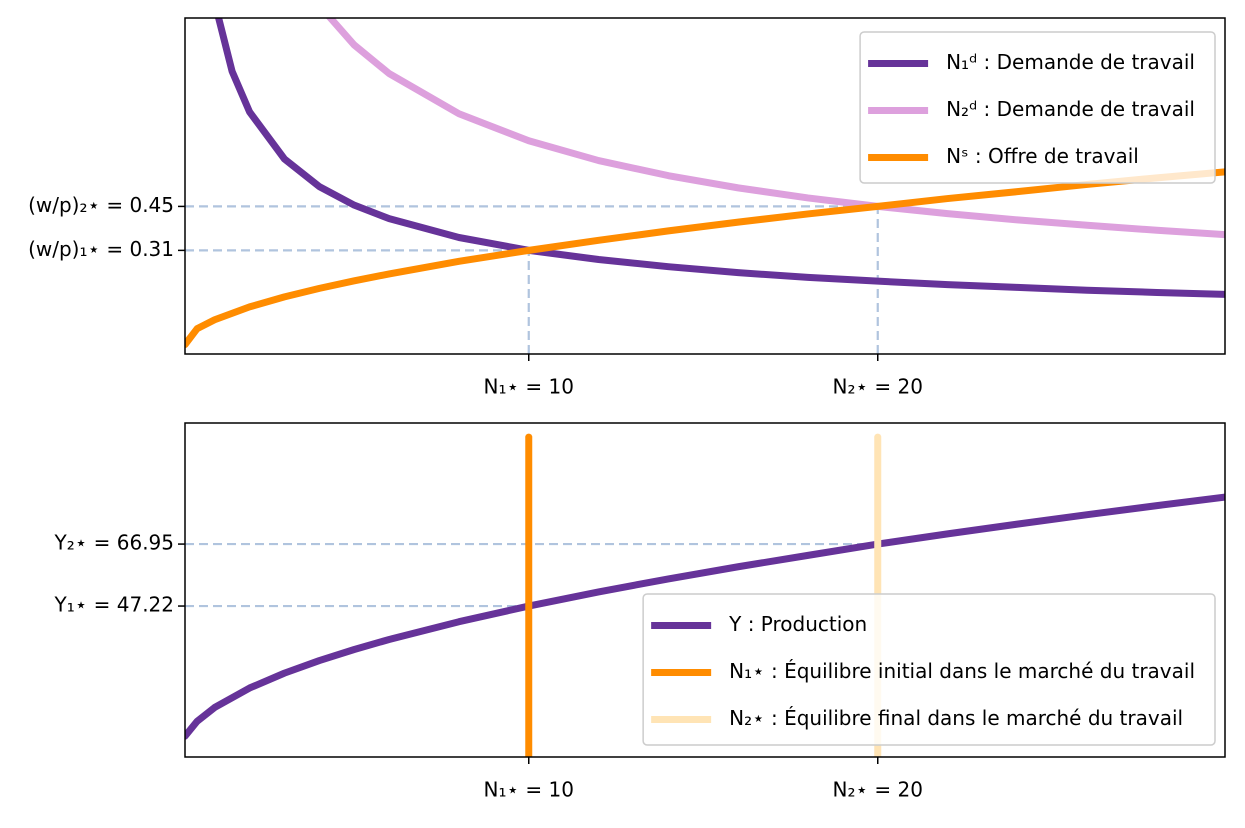  Describe the element at coordinates (797, 624) in the screenshot. I see `legend-label: Y : Production` at that location.